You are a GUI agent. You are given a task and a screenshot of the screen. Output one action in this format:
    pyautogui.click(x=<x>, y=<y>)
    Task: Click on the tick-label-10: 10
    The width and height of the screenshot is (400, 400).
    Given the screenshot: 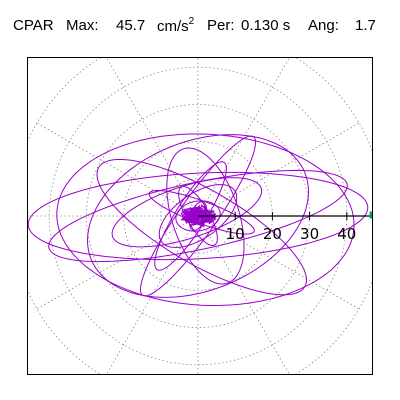 What is the action you would take?
    pyautogui.click(x=235, y=234)
    